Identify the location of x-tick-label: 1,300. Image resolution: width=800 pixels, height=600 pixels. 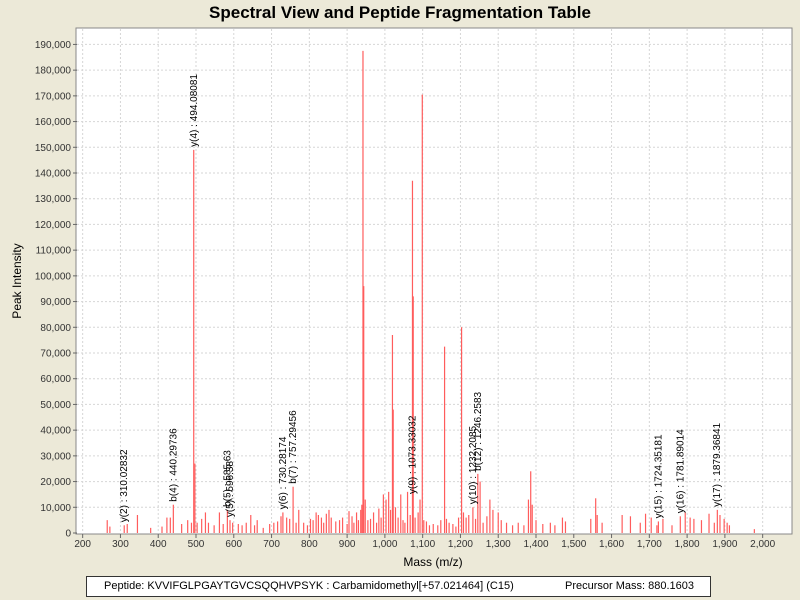
(498, 544).